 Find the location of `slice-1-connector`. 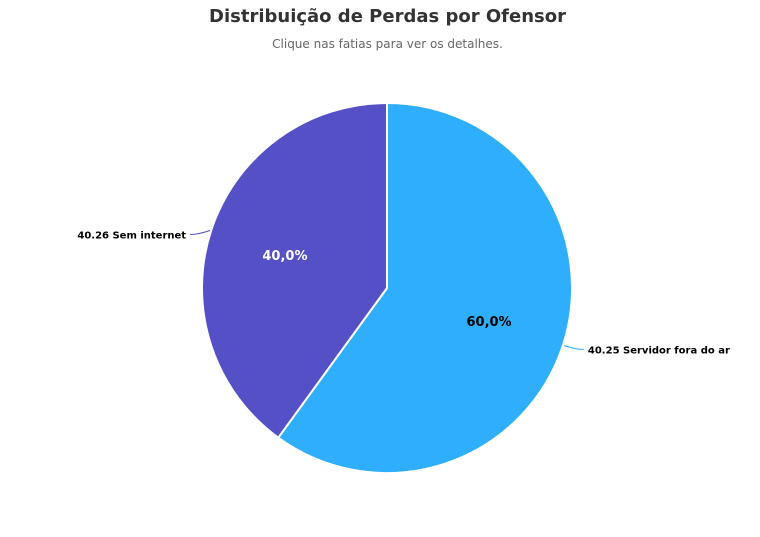

slice-1-connector is located at coordinates (574, 347).